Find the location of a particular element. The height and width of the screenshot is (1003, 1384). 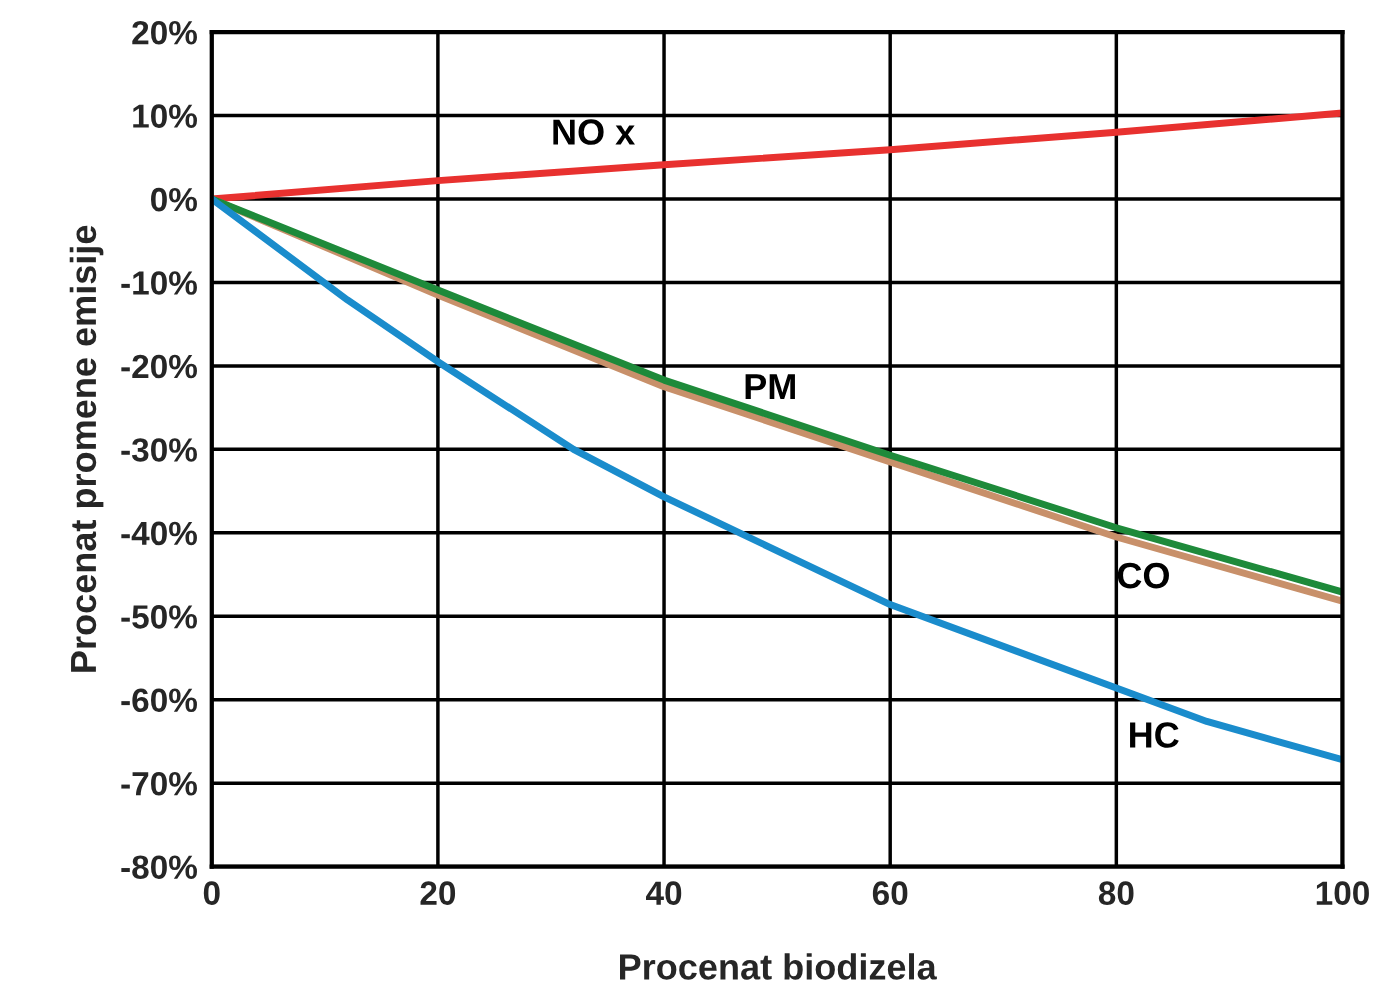

y-tick-label: -10% is located at coordinates (159, 283).